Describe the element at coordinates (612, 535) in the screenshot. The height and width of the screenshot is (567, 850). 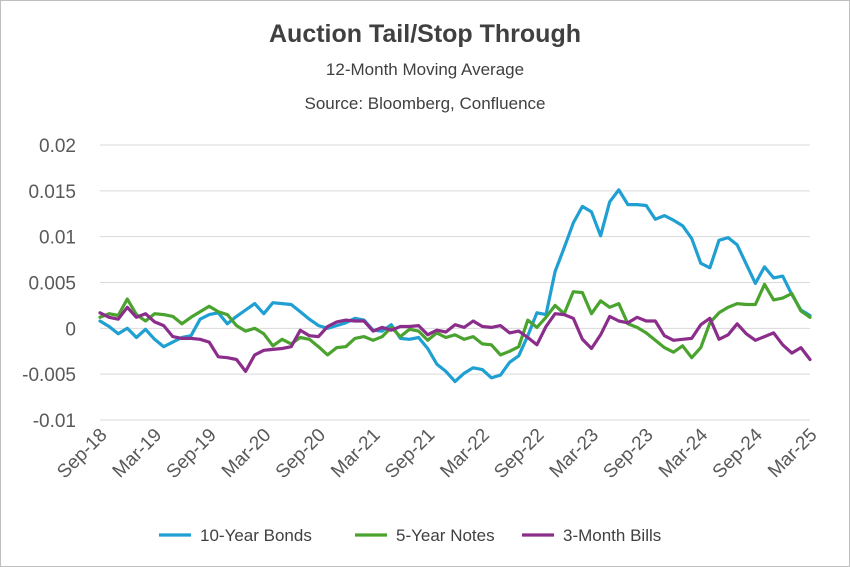
I see `legend-label: 3-Month Bills` at that location.